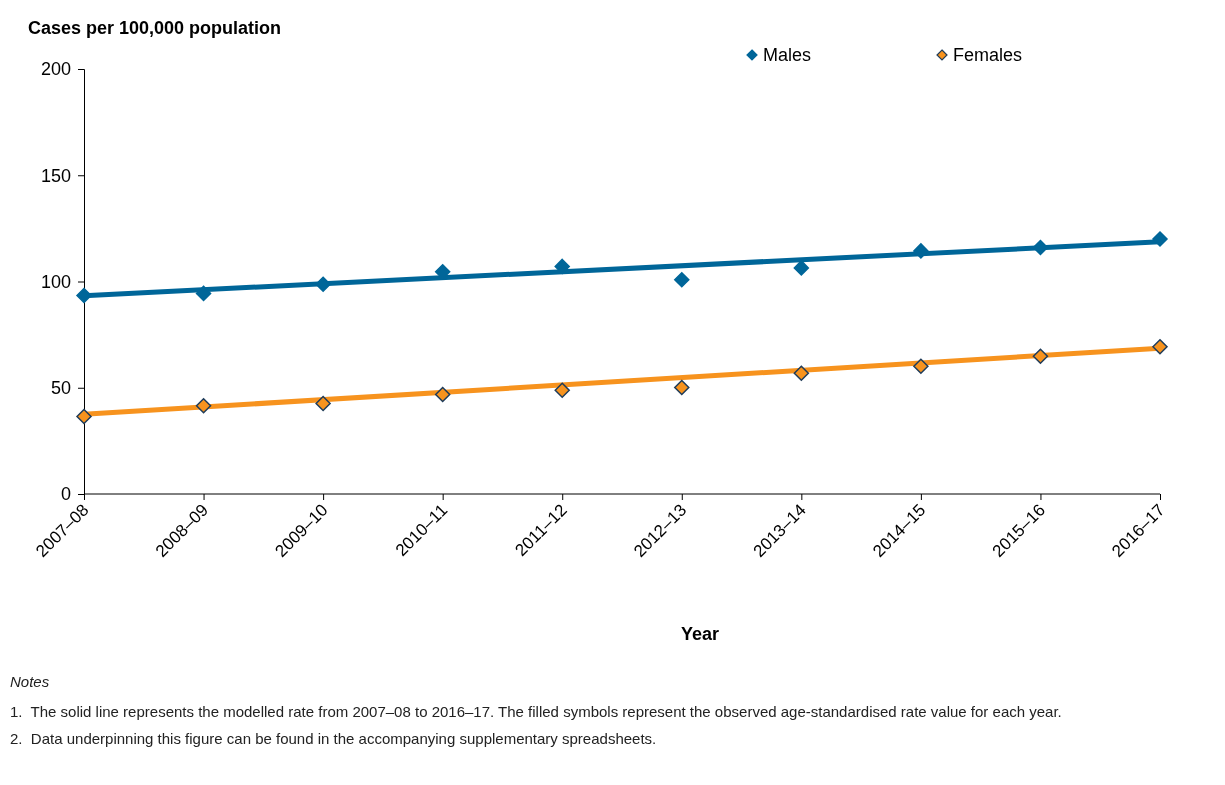 The image size is (1225, 785). What do you see at coordinates (65, 494) in the screenshot?
I see `y-tick-label: 0` at bounding box center [65, 494].